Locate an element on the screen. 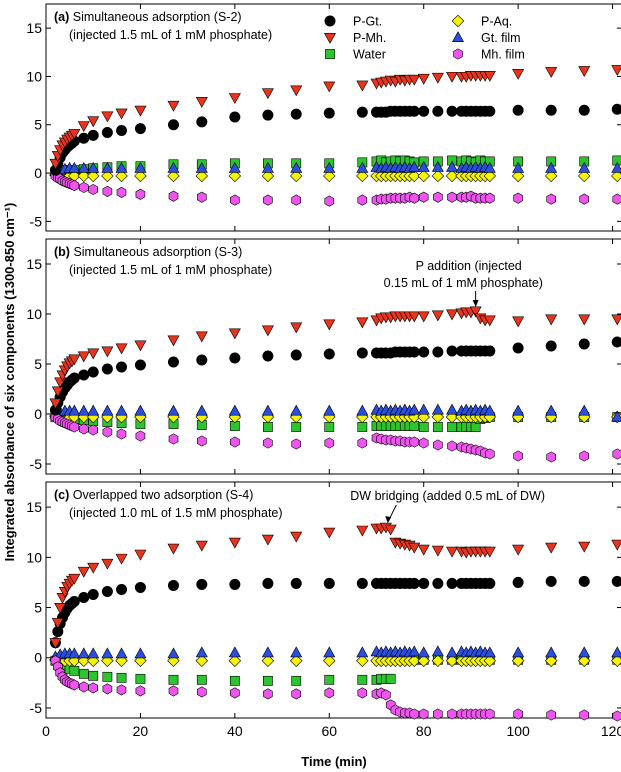  y-tick-label: 5 is located at coordinates (38, 364).